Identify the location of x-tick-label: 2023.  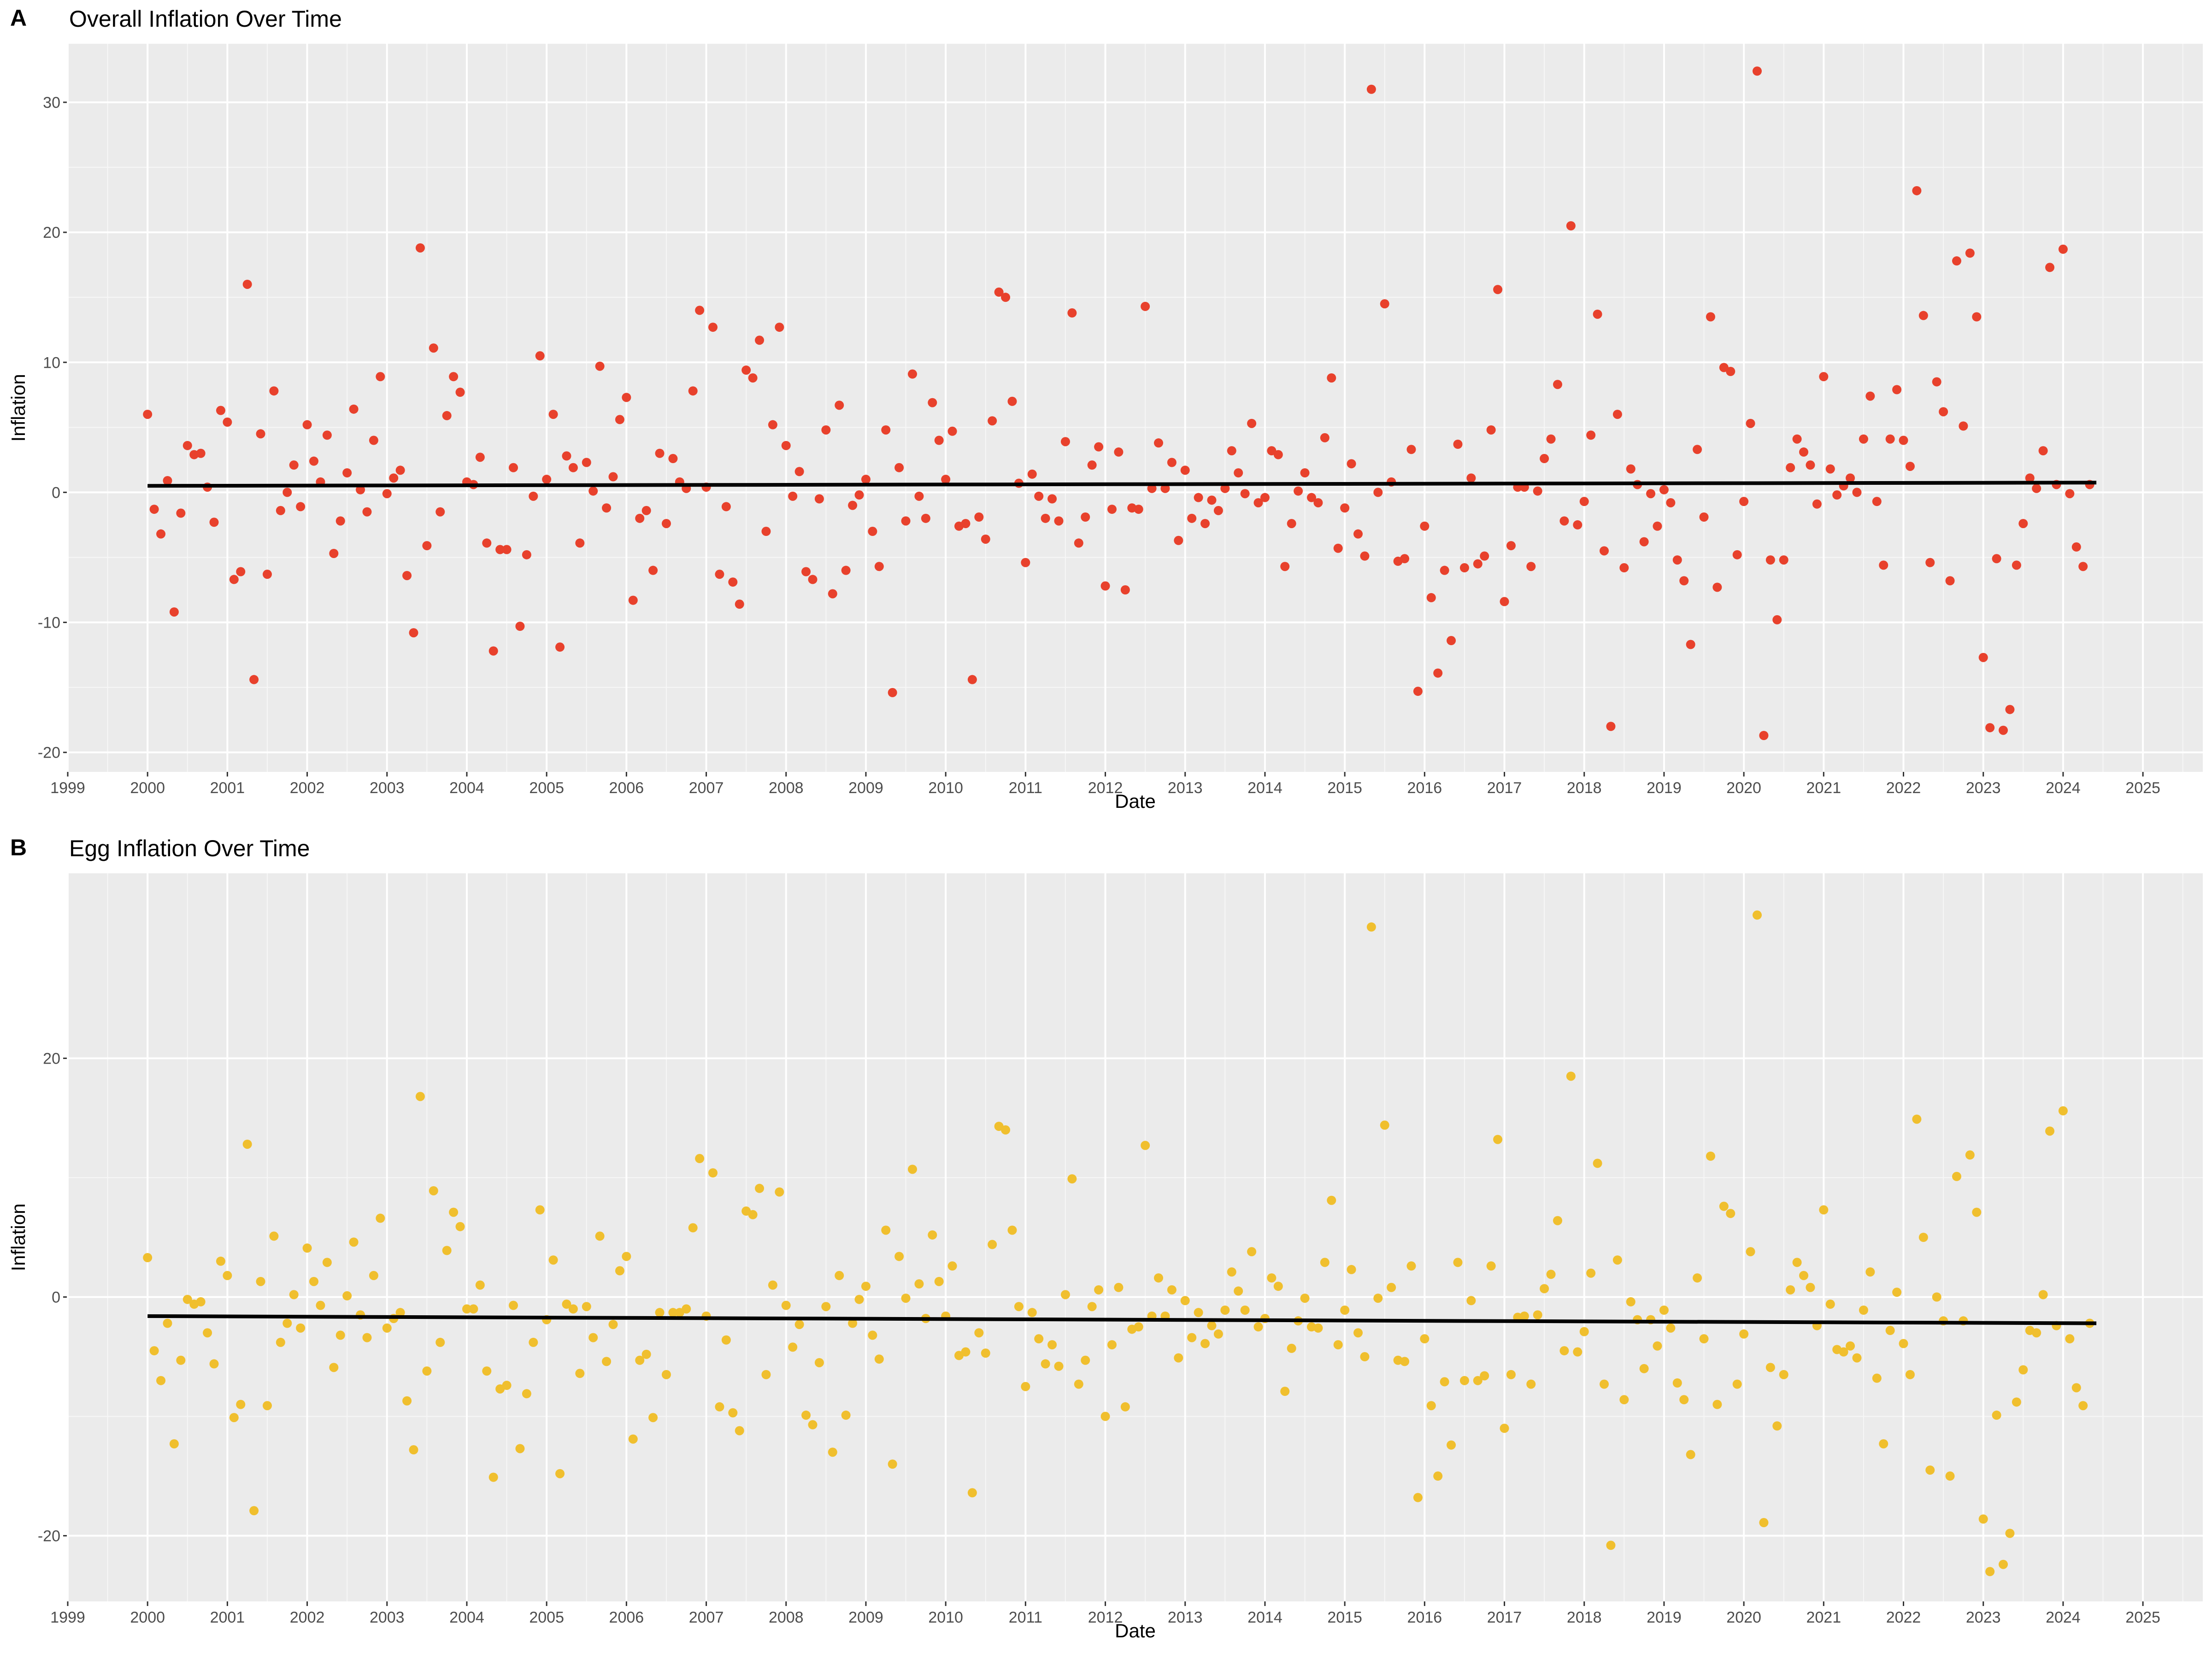
(1983, 1617).